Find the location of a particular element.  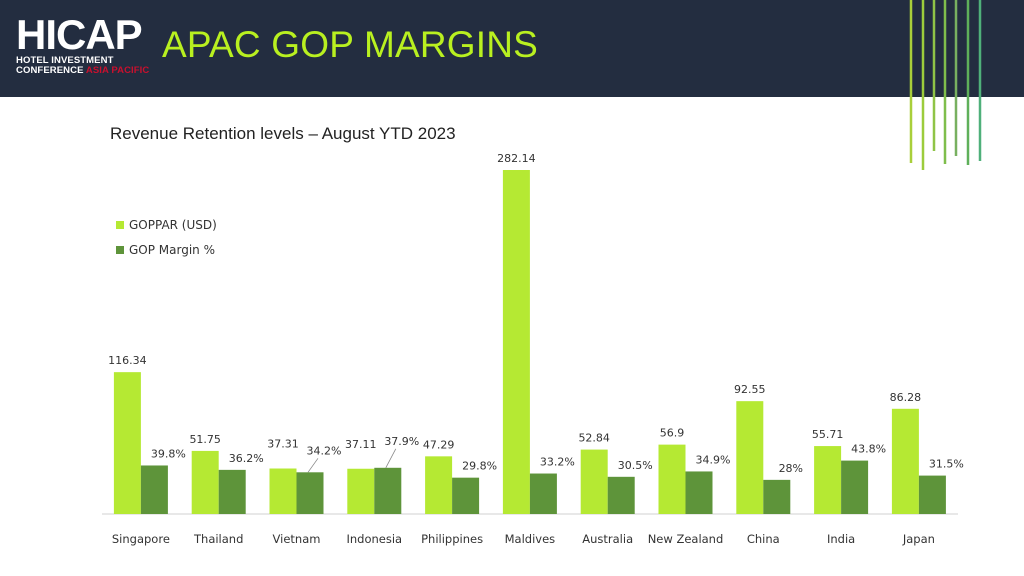

goppar-data-label: 86.28 is located at coordinates (906, 397).